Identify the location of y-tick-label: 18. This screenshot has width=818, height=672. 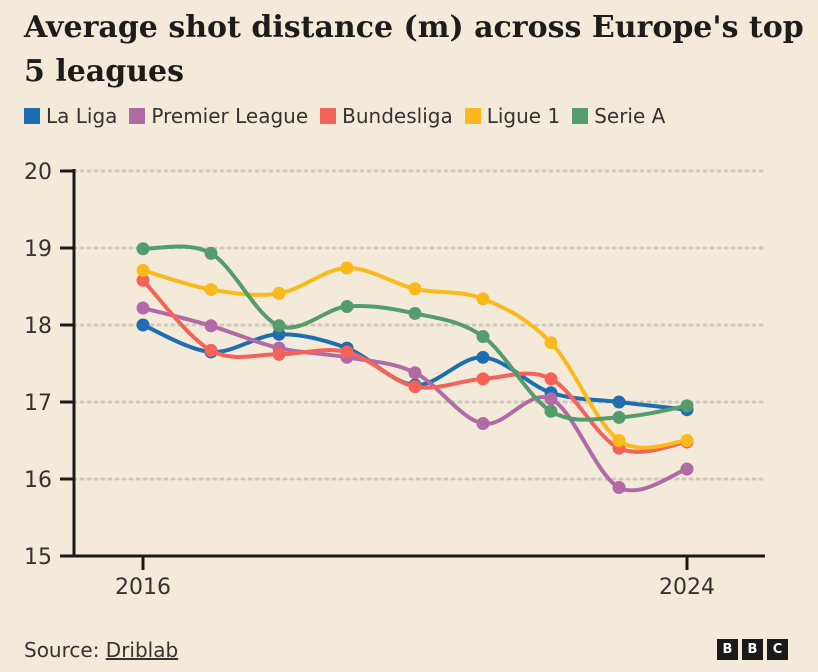
(38, 326).